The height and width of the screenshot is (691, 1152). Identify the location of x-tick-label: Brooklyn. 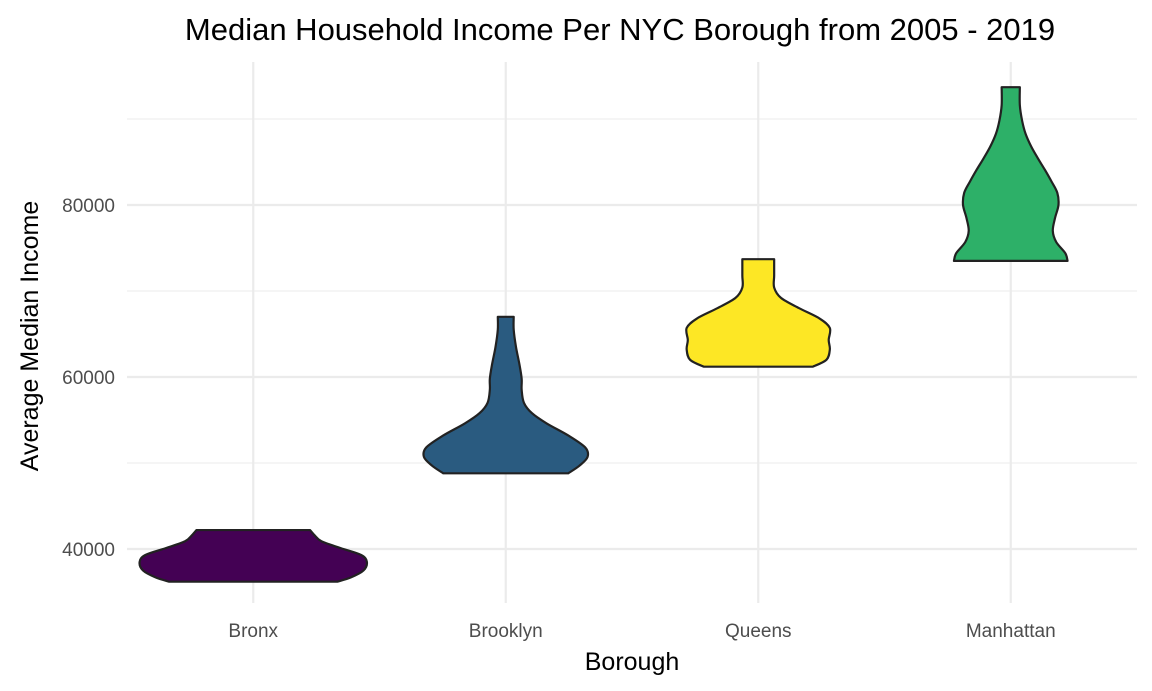
(506, 631).